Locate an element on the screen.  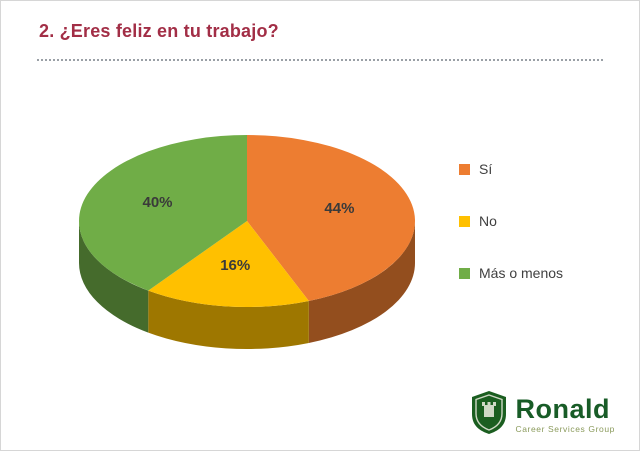
logo-ronald: Ronald Career Services Group is located at coordinates (542, 414).